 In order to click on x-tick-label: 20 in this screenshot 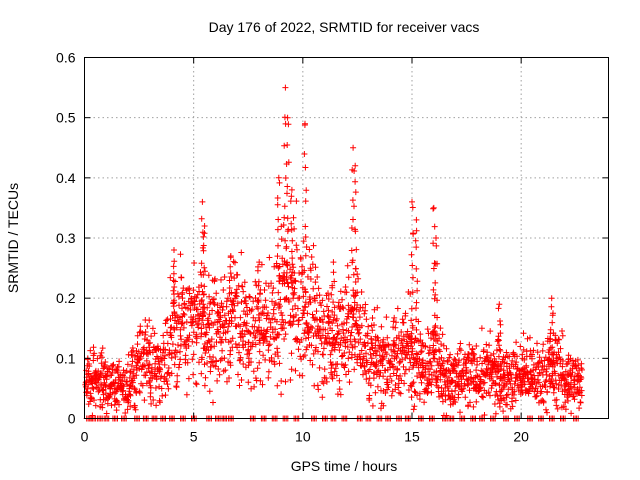, I will do `click(521, 437)`.